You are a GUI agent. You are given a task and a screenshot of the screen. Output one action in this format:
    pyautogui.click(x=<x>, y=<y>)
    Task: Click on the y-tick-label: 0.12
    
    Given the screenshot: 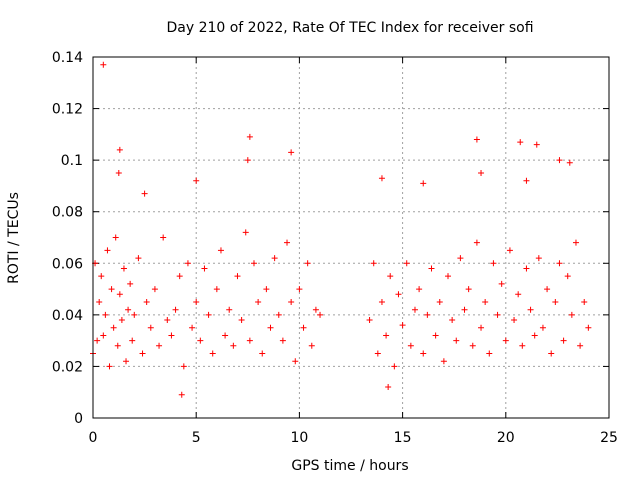 What is the action you would take?
    pyautogui.click(x=67, y=110)
    